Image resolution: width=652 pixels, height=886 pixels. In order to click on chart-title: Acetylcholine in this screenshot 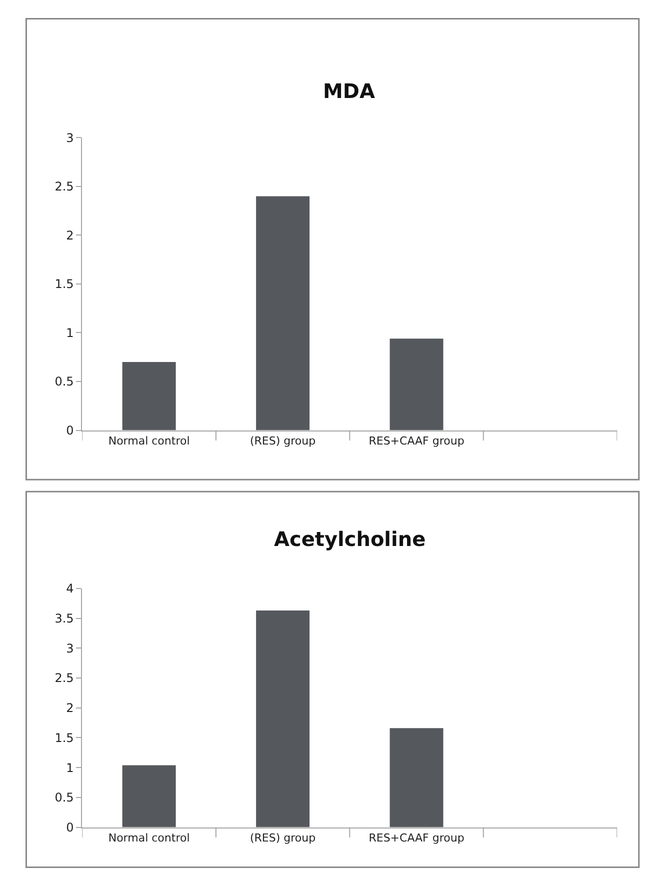, I will do `click(350, 539)`.